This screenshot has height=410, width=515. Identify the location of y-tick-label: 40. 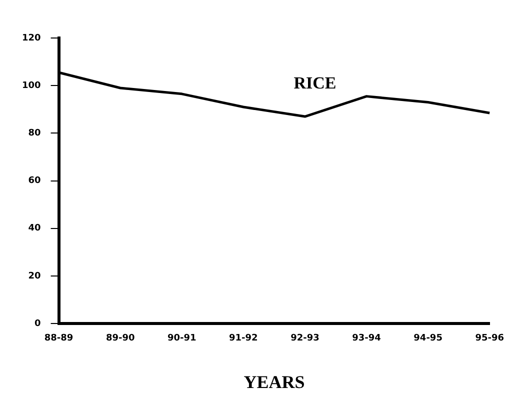
(34, 229).